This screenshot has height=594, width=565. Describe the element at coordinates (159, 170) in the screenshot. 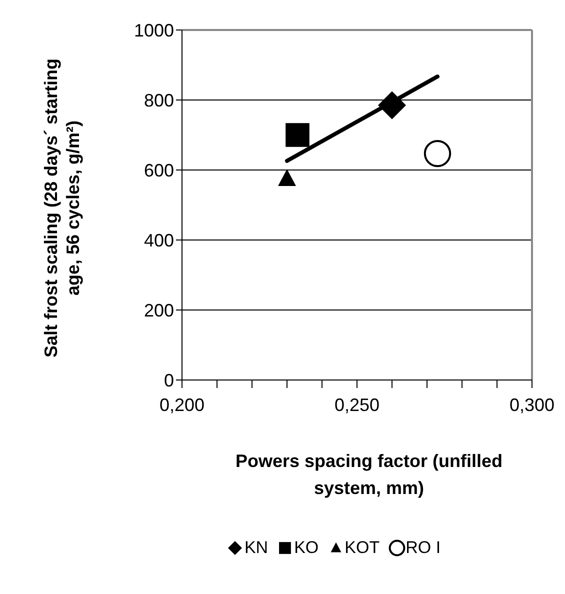

I see `y-tick-label: 600` at that location.